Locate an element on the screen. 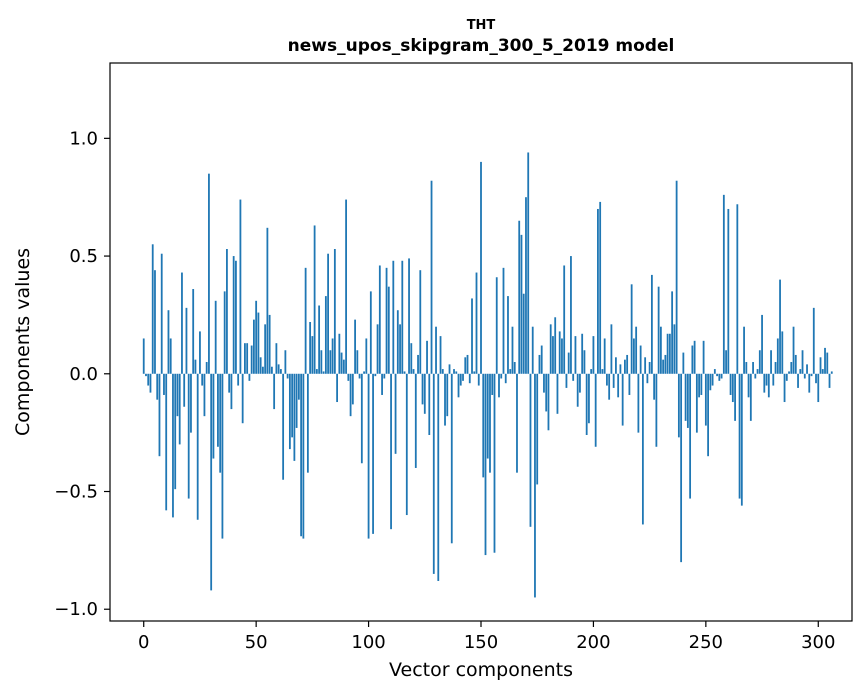 This screenshot has width=867, height=696. x-axis-ticks: 0 50 100 150 200 250 300 is located at coordinates (486, 637).